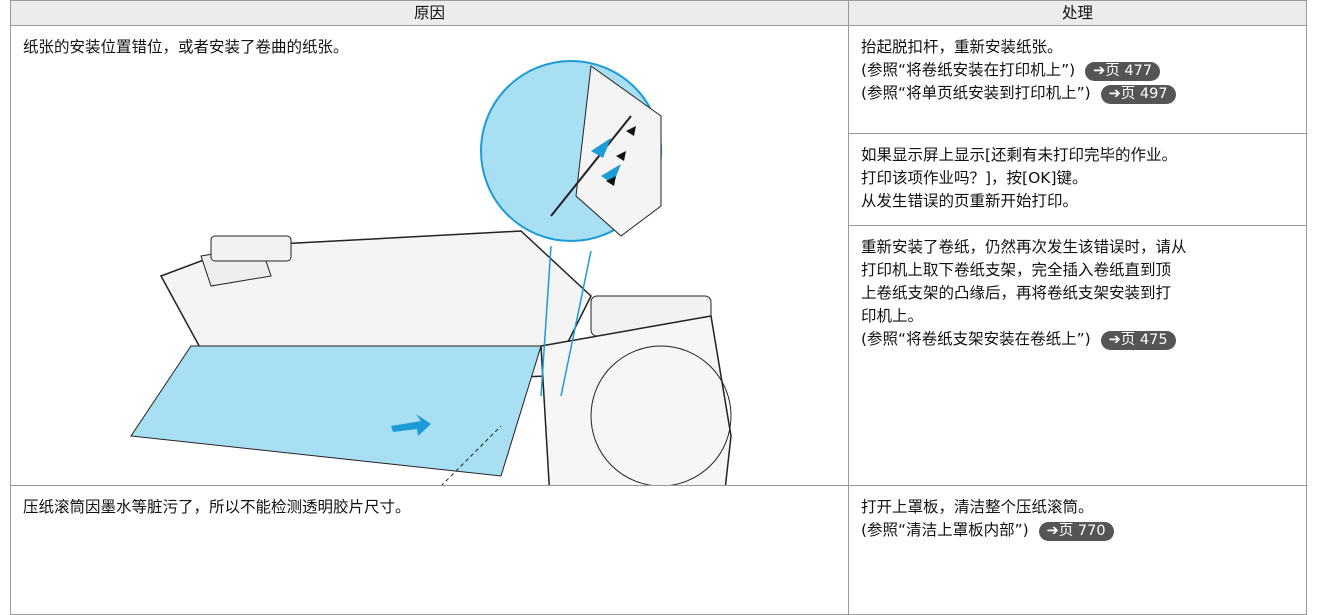 This screenshot has width=1317, height=615. Describe the element at coordinates (1138, 340) in the screenshot. I see `page-link: ➔页 475` at that location.